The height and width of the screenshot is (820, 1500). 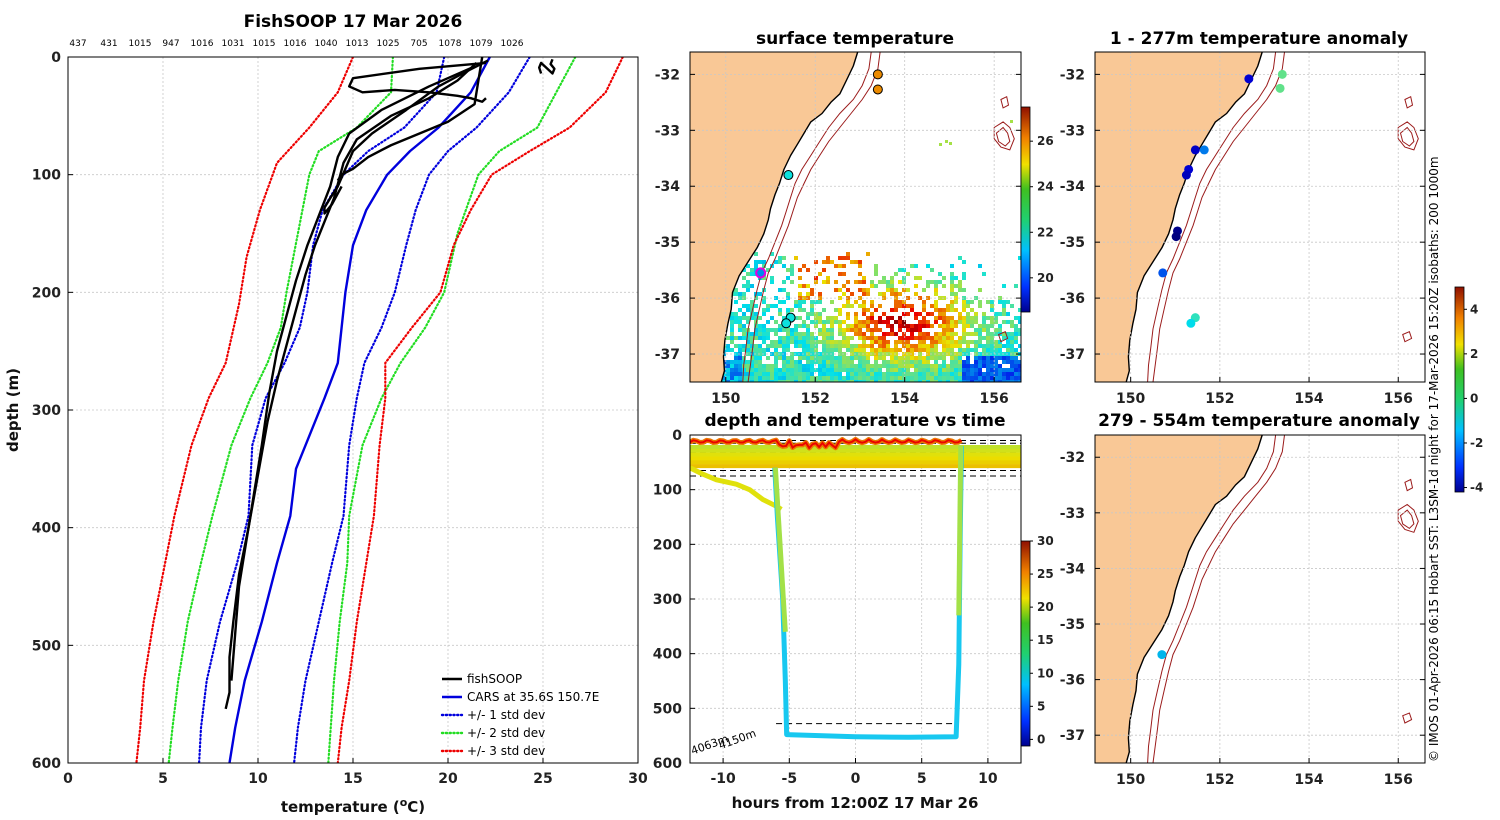 I want to click on legend-label: fishSOOP, so click(x=494, y=679).